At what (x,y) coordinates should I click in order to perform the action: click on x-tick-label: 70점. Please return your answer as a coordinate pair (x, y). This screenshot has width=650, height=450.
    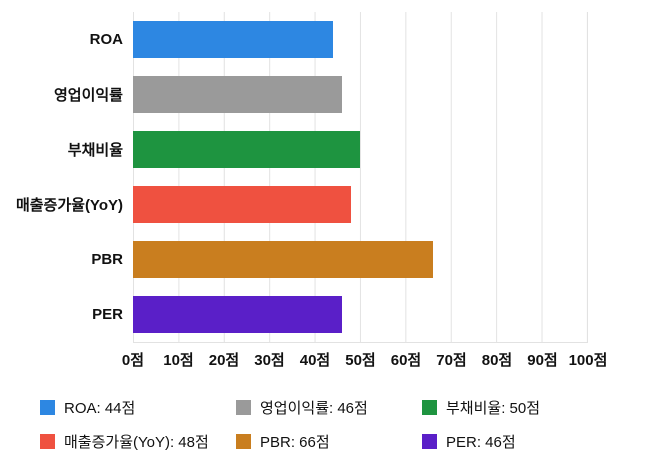
    Looking at the image, I should click on (451, 360).